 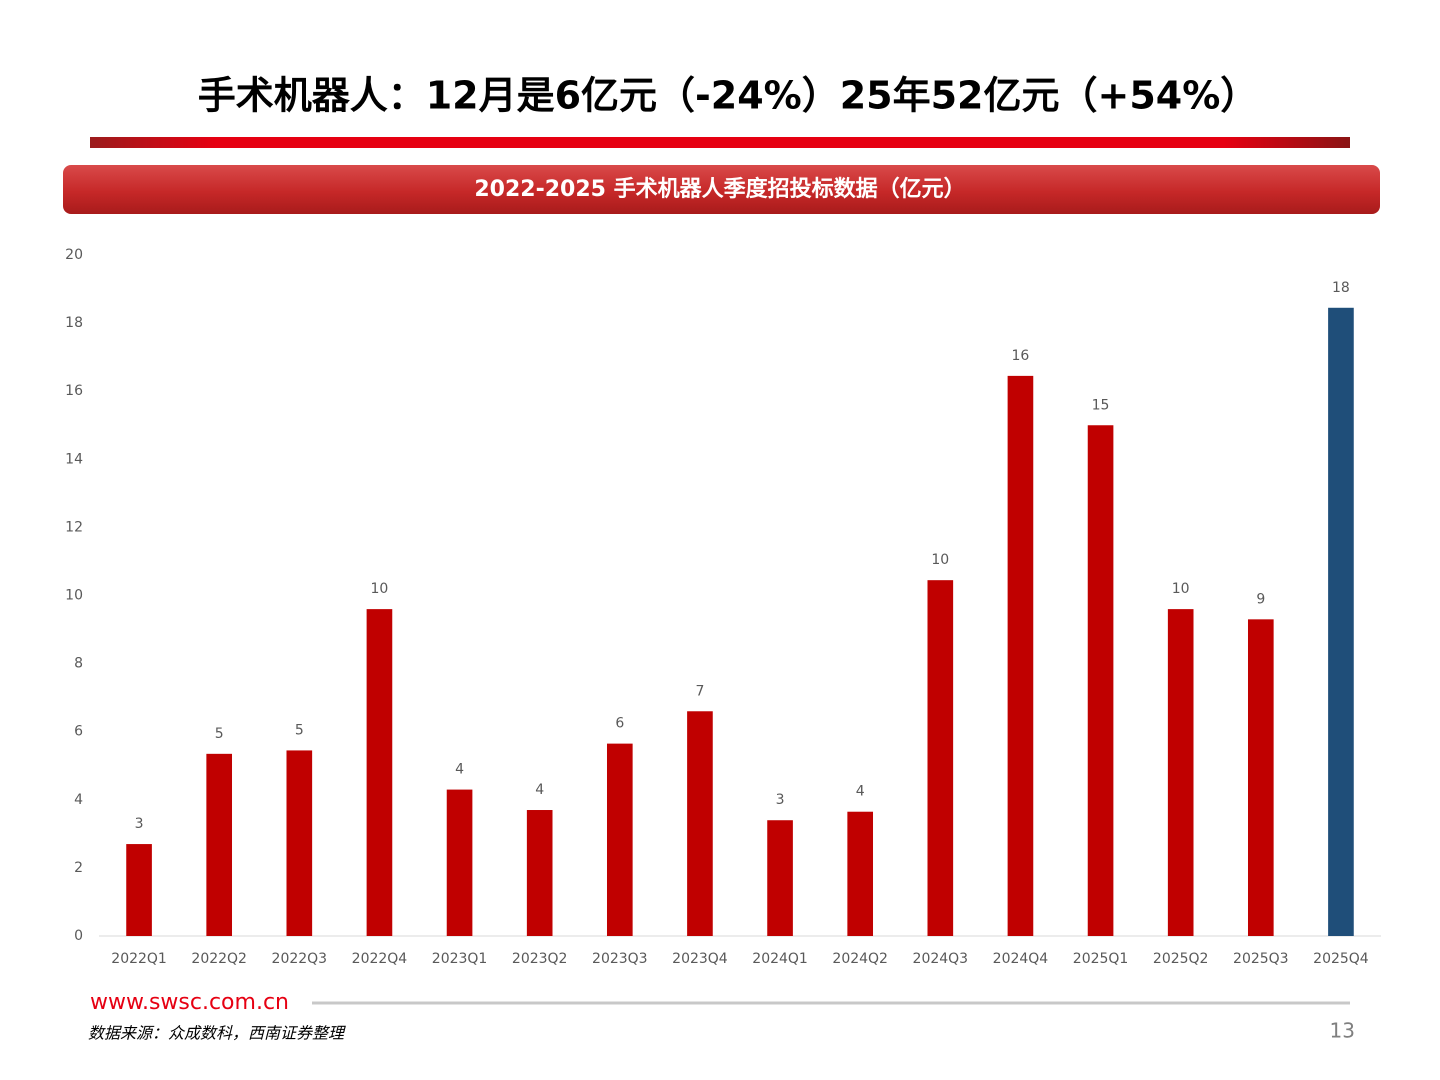 I want to click on chart-title: 2022-2025 手术机器人季度招投标数据（亿元）, so click(x=719, y=189).